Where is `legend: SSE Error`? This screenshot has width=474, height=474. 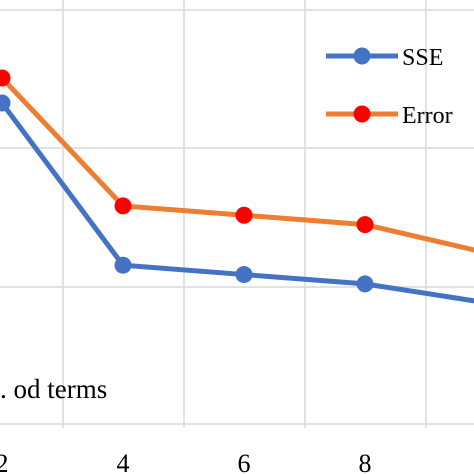 legend: SSE Error is located at coordinates (389, 87).